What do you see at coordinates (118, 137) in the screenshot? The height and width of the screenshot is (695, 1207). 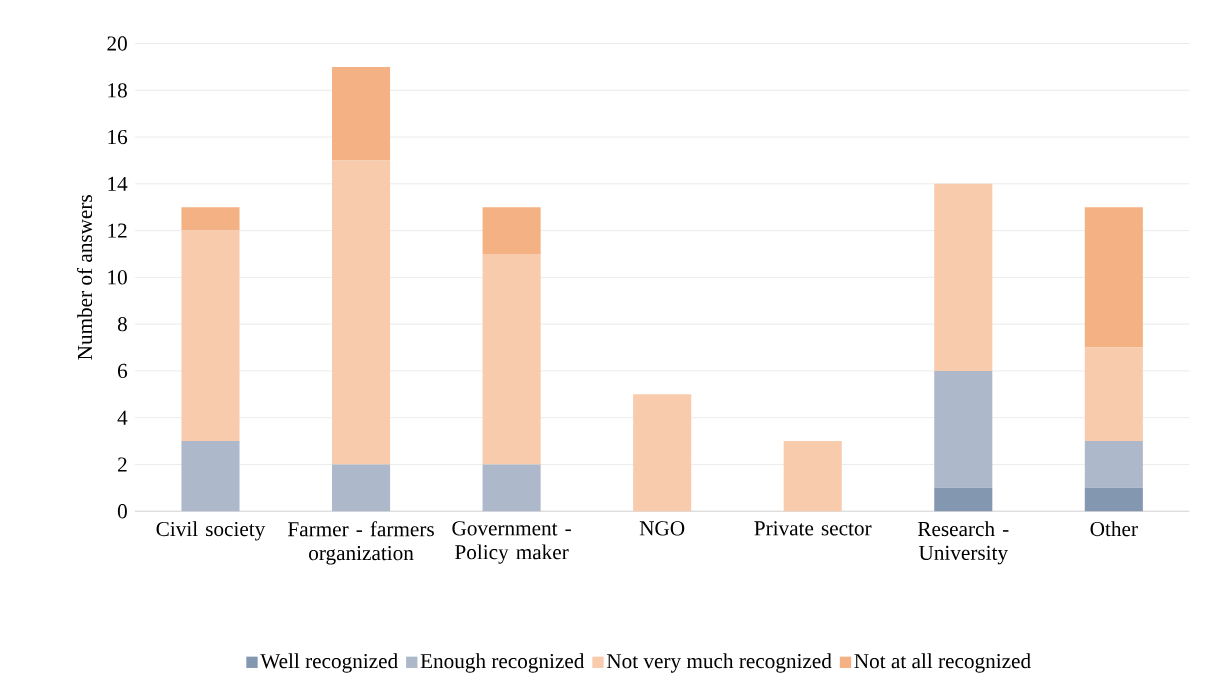 I see `y-tick-label: 16` at bounding box center [118, 137].